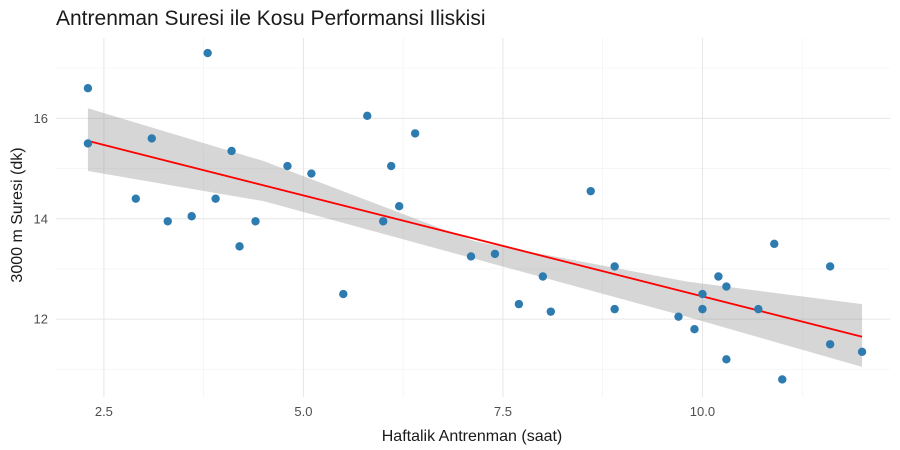  I want to click on y-axis-title: 3000 m Suresi (dk), so click(17, 214).